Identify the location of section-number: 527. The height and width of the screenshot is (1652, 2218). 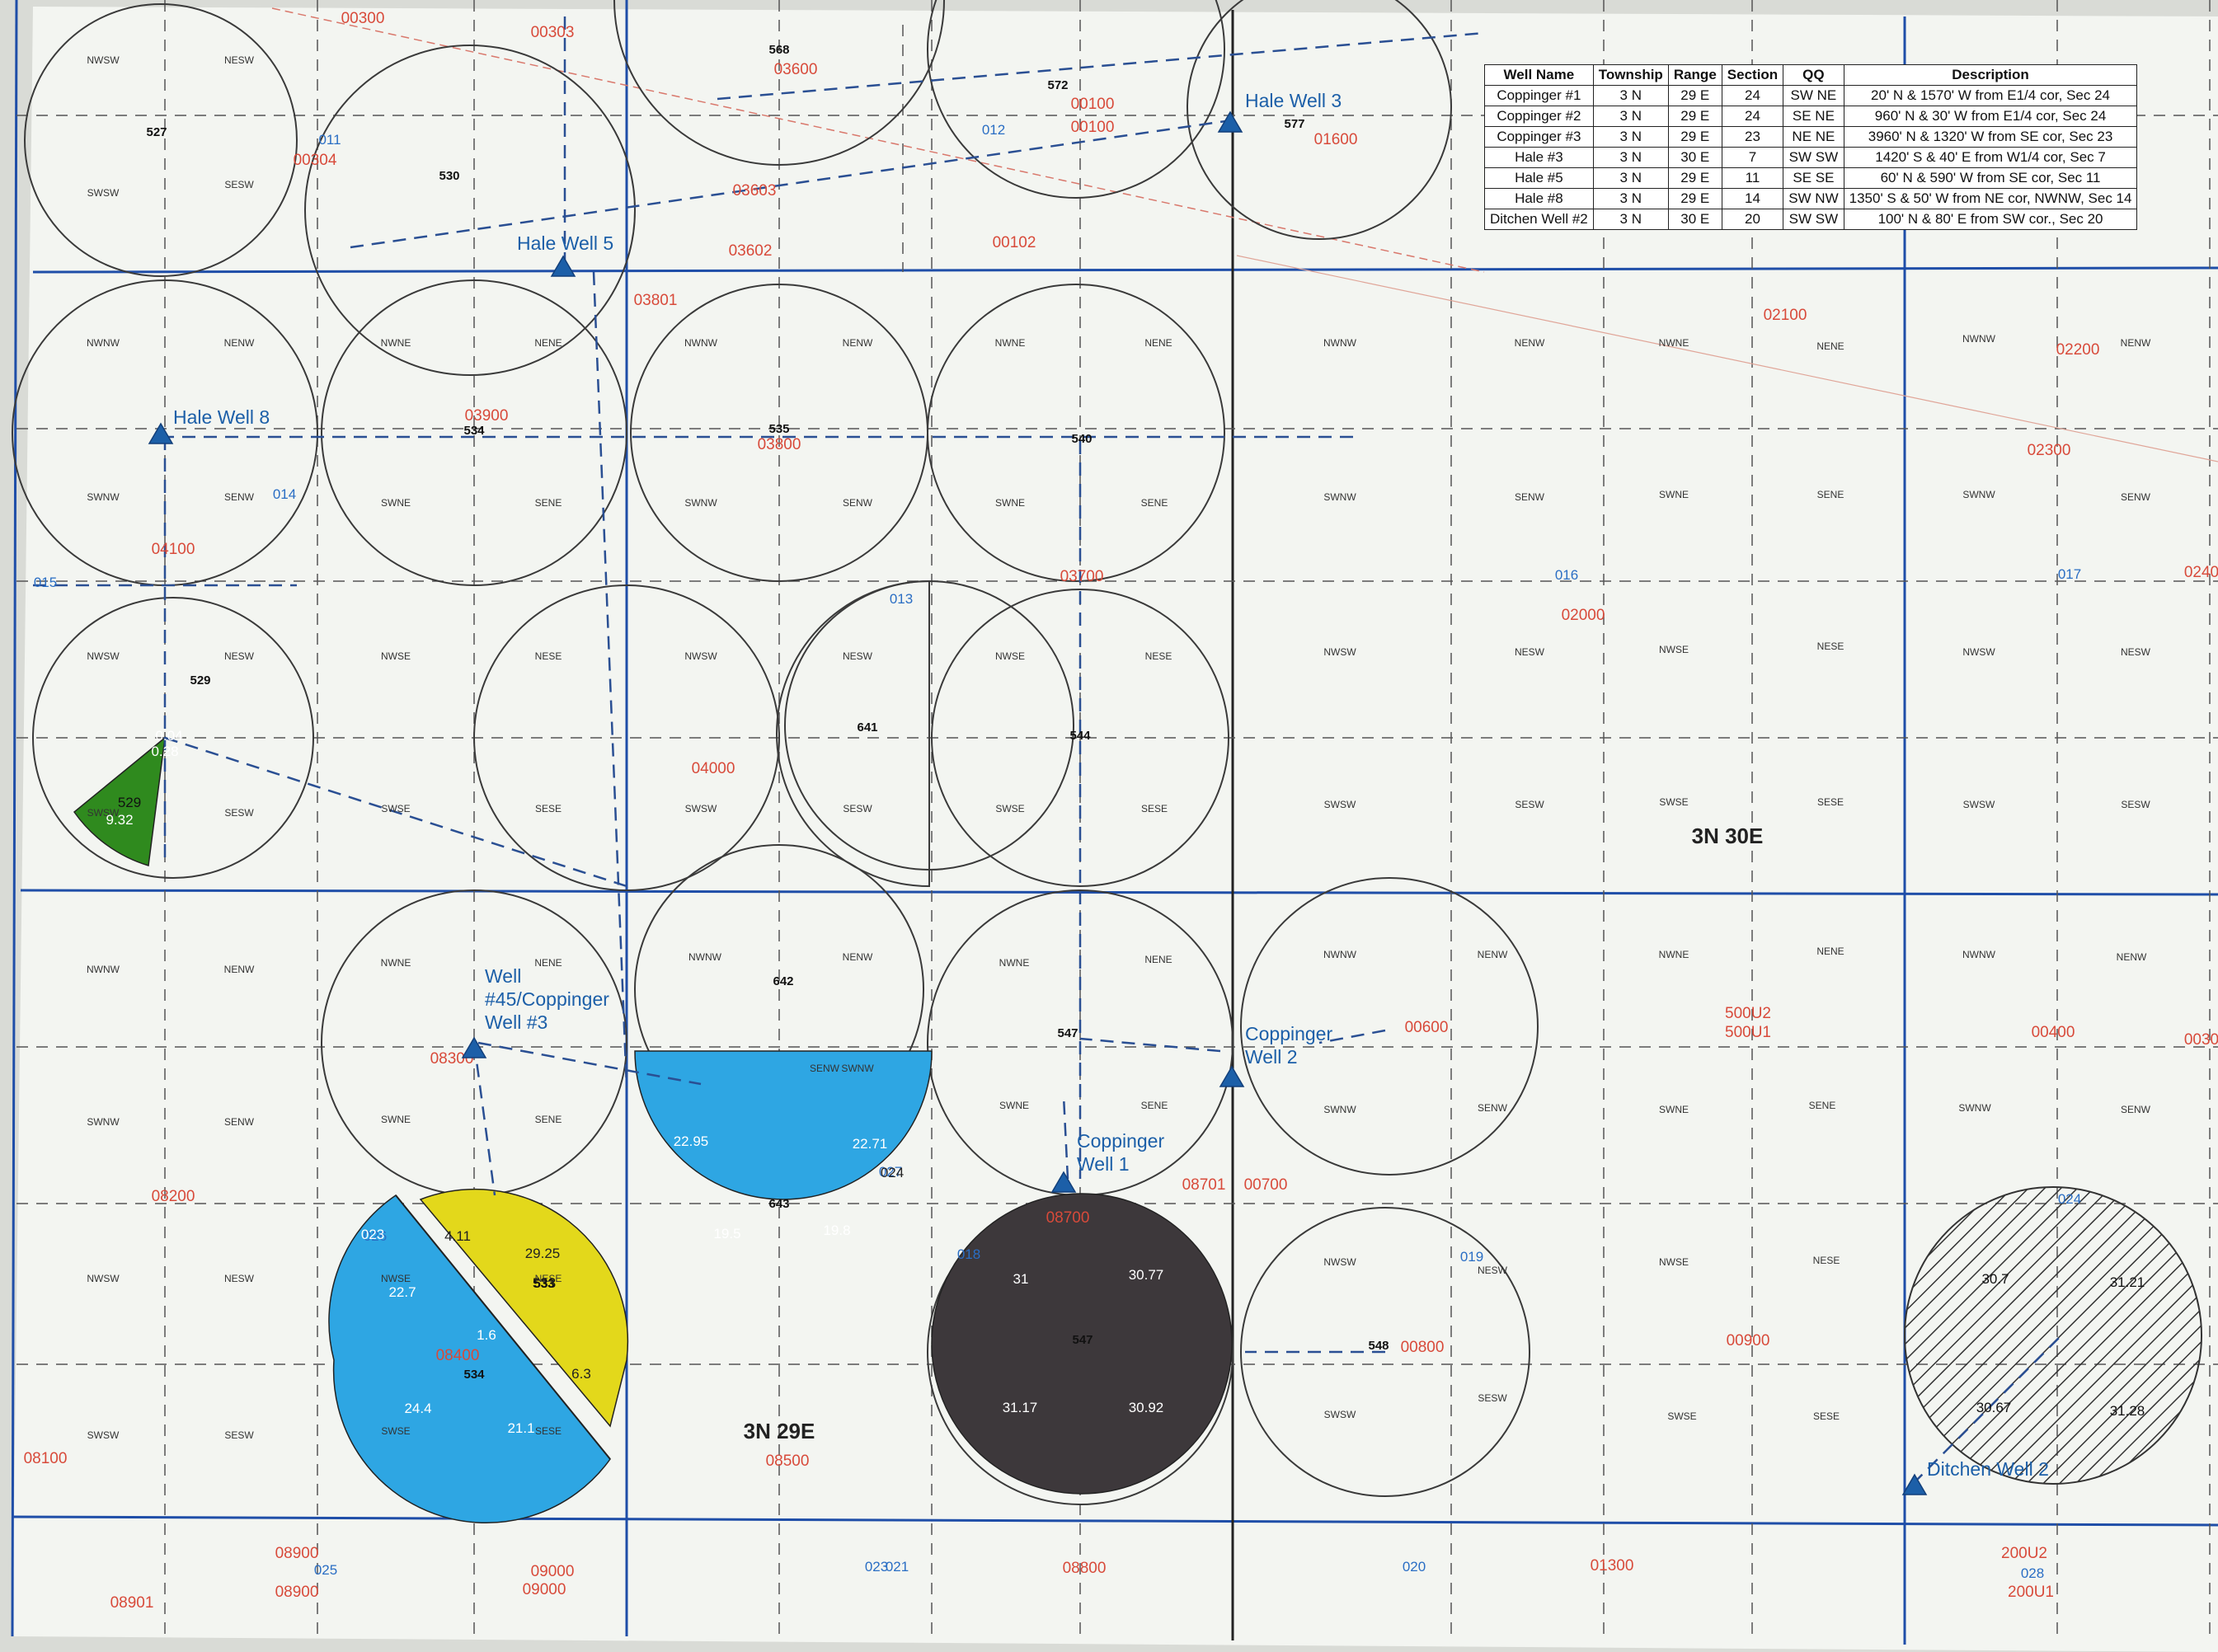
(156, 132).